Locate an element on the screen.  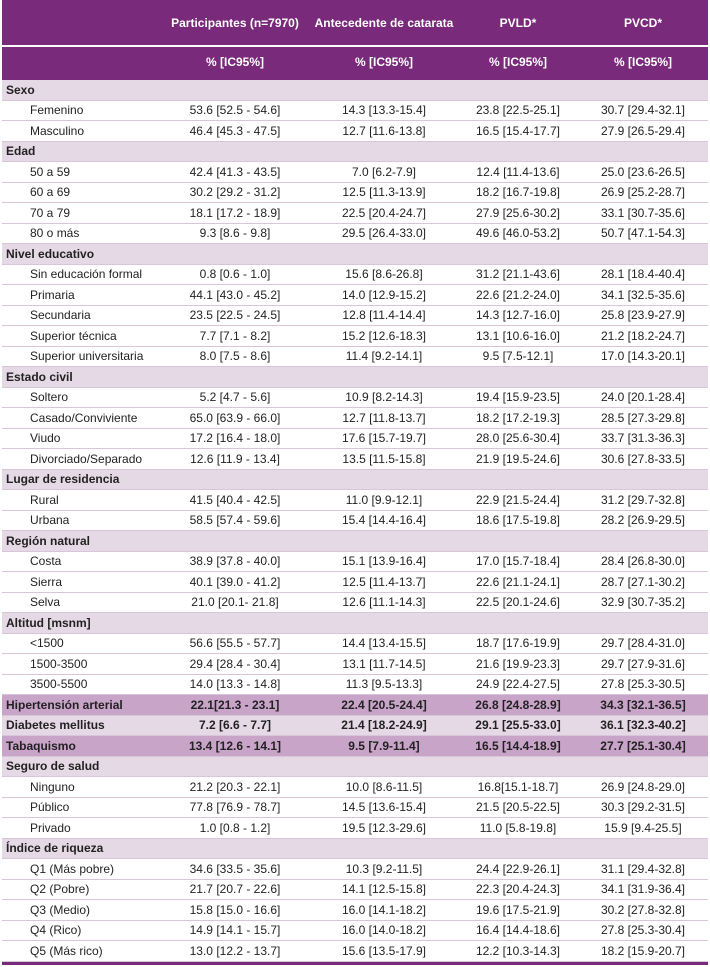
row-label: Q3 (Medio) is located at coordinates (60, 909).